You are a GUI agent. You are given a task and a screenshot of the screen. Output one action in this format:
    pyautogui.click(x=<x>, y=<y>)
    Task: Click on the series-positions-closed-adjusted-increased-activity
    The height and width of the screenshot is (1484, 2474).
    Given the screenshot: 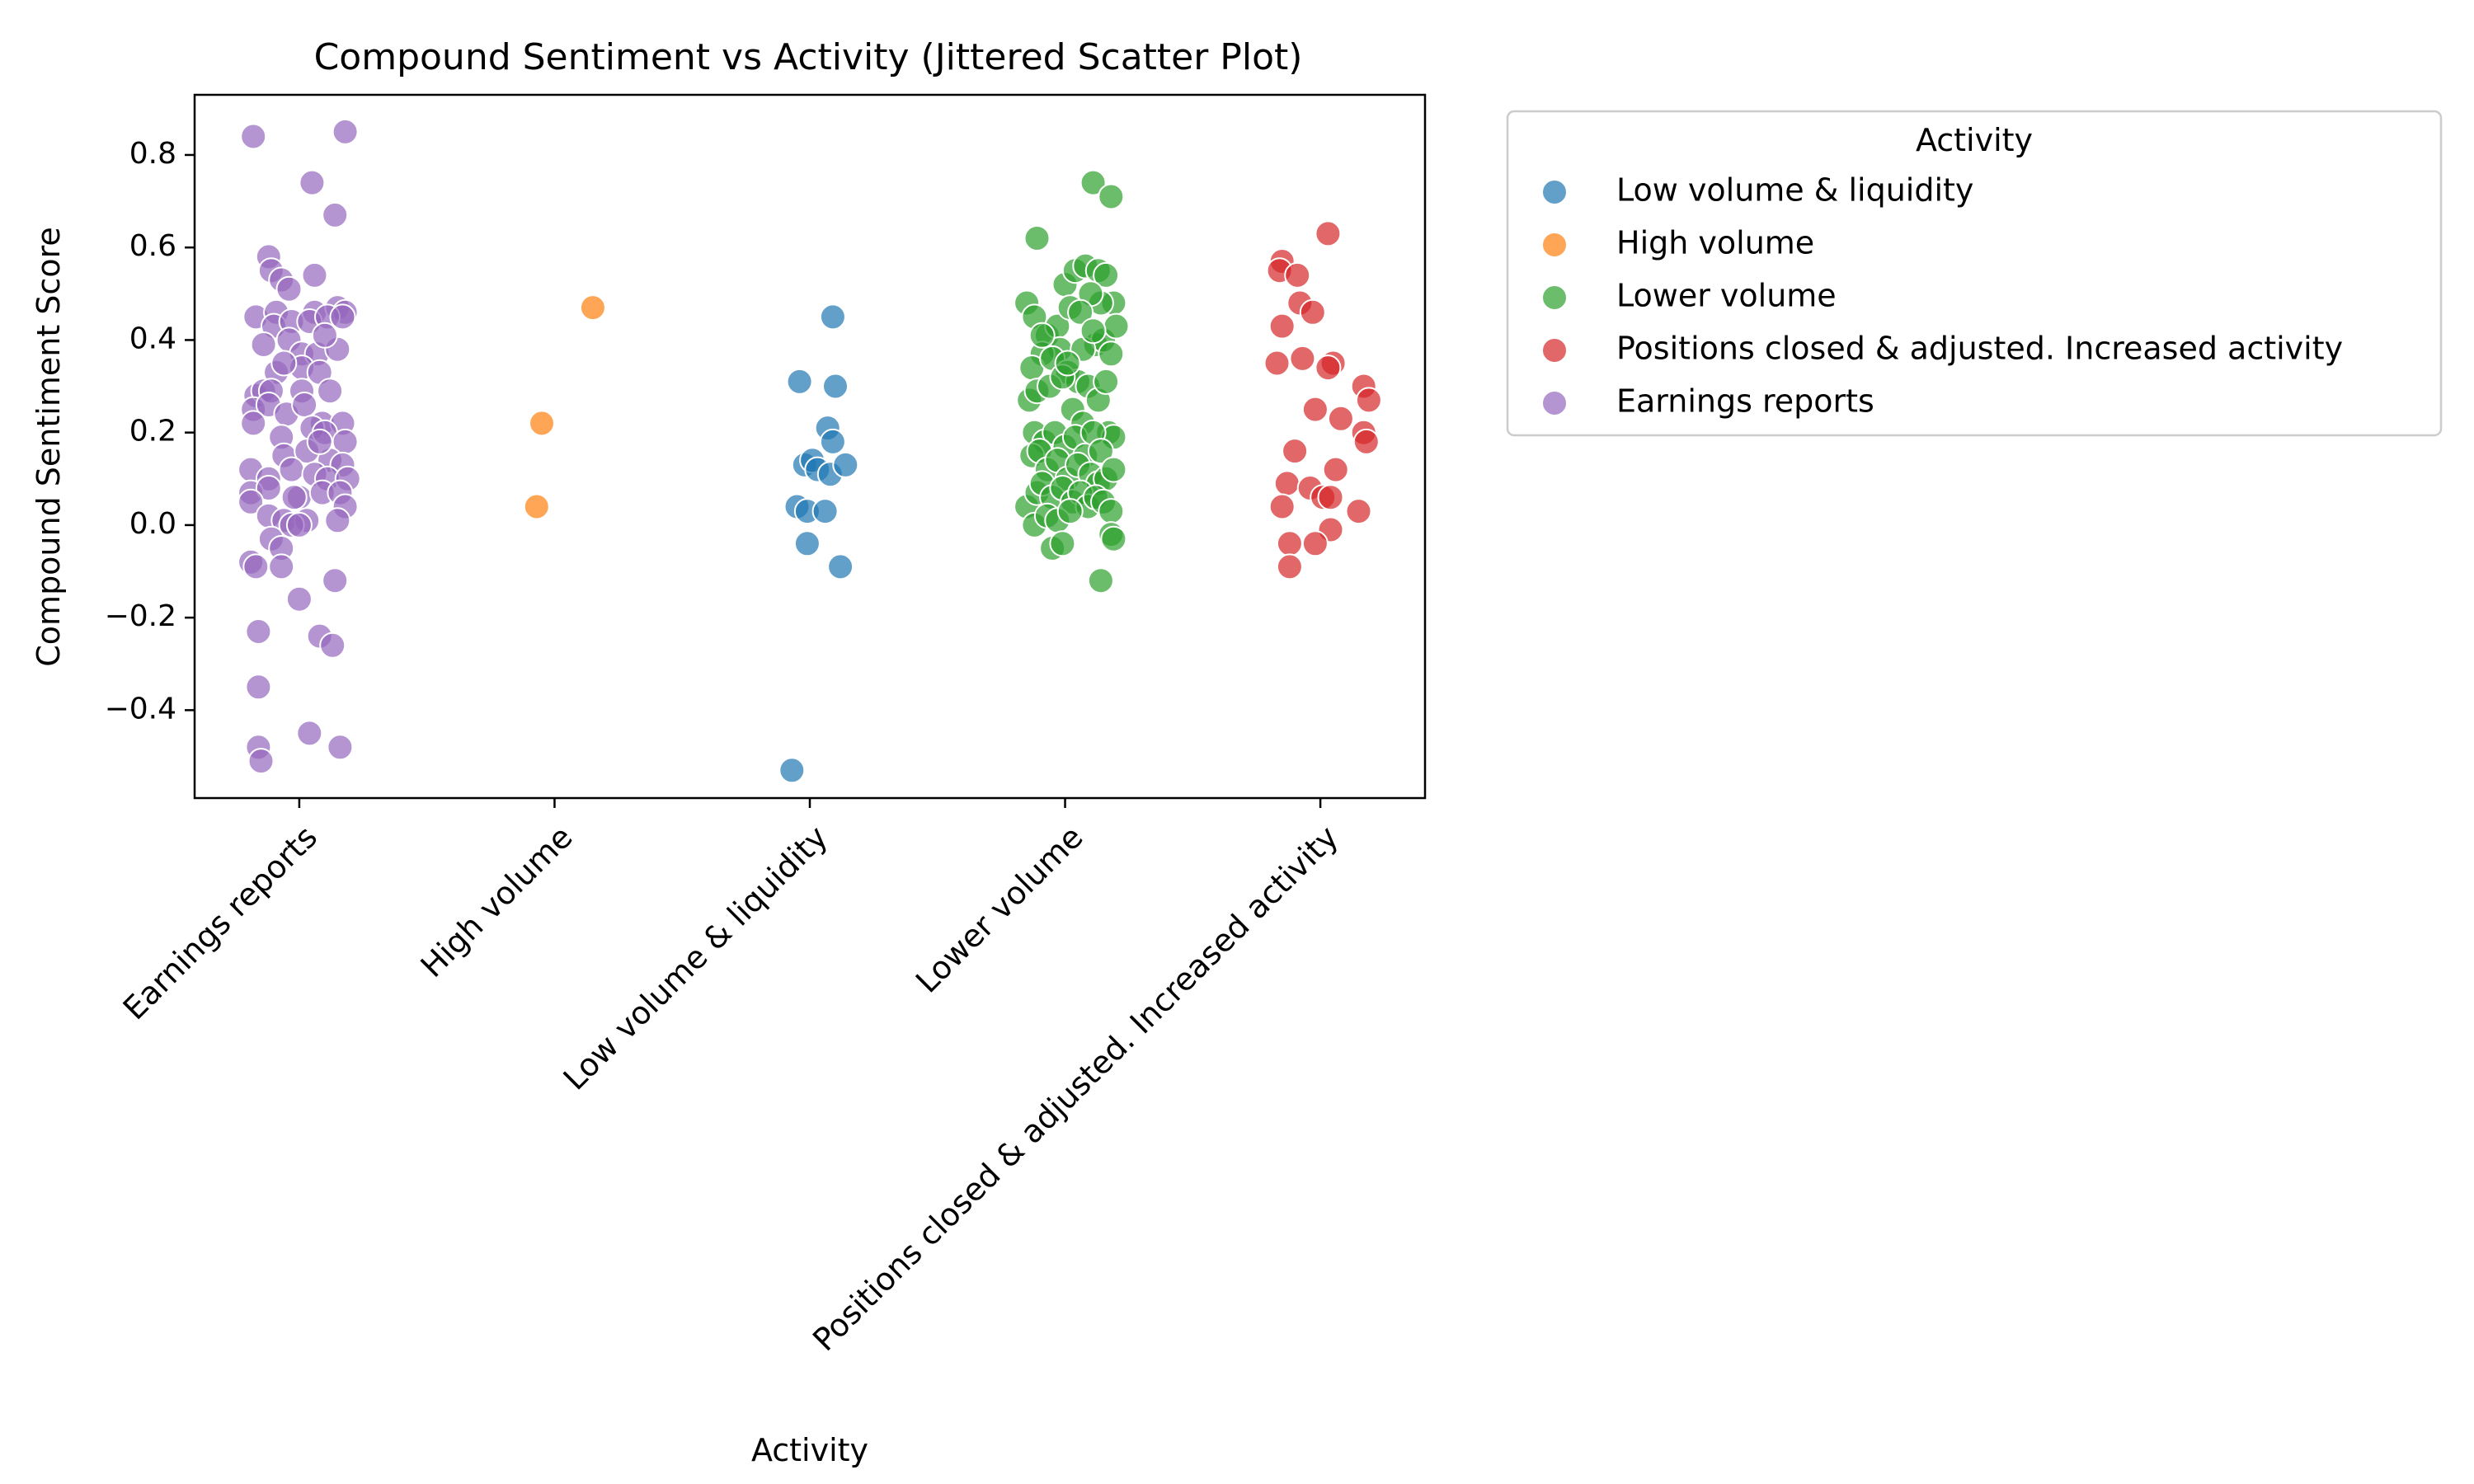 What is the action you would take?
    pyautogui.click(x=1322, y=400)
    